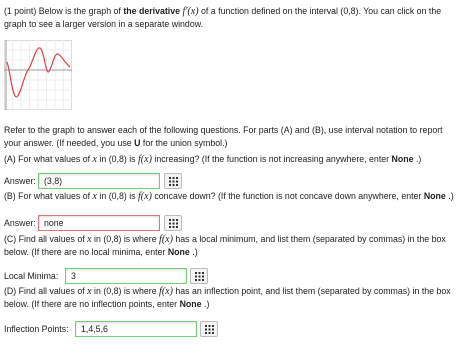  What do you see at coordinates (136, 329) in the screenshot?
I see `answer-input: 1,4,5,6` at bounding box center [136, 329].